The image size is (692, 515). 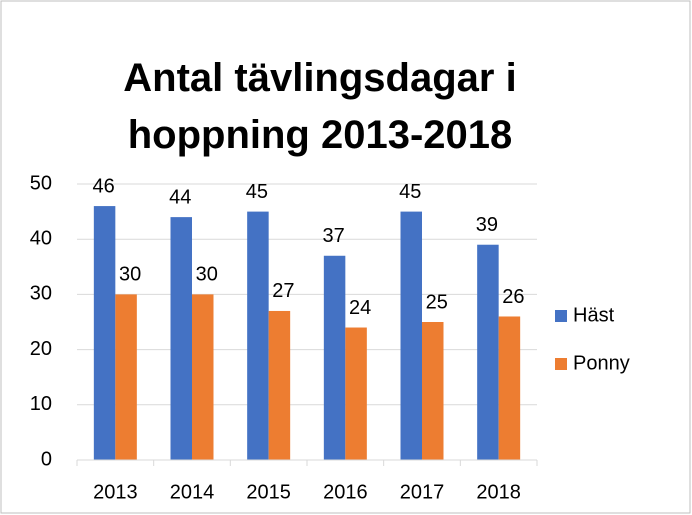 I want to click on data-label: 26, so click(x=513, y=297).